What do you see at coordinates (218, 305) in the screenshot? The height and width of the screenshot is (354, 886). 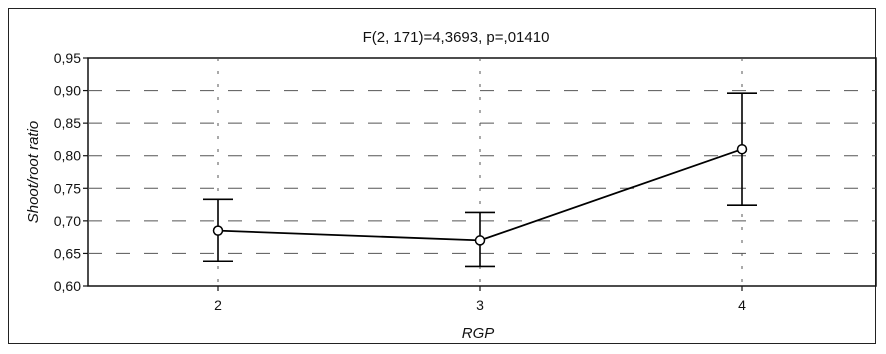 I see `x-tick-label: 2` at bounding box center [218, 305].